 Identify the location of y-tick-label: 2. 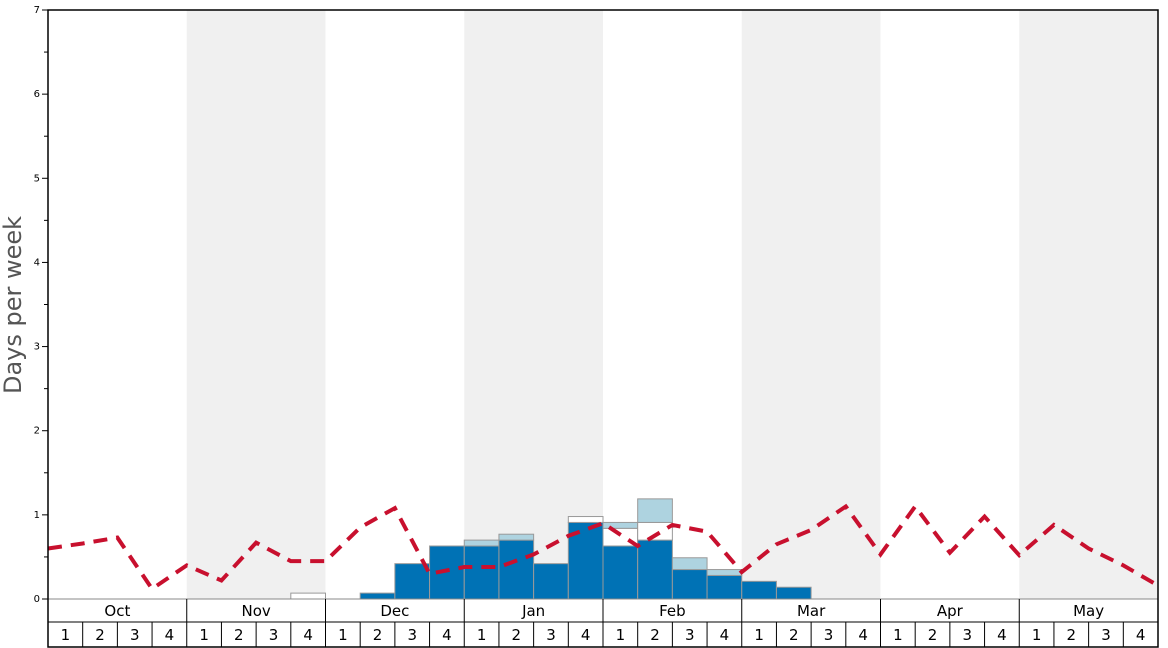
(37, 431).